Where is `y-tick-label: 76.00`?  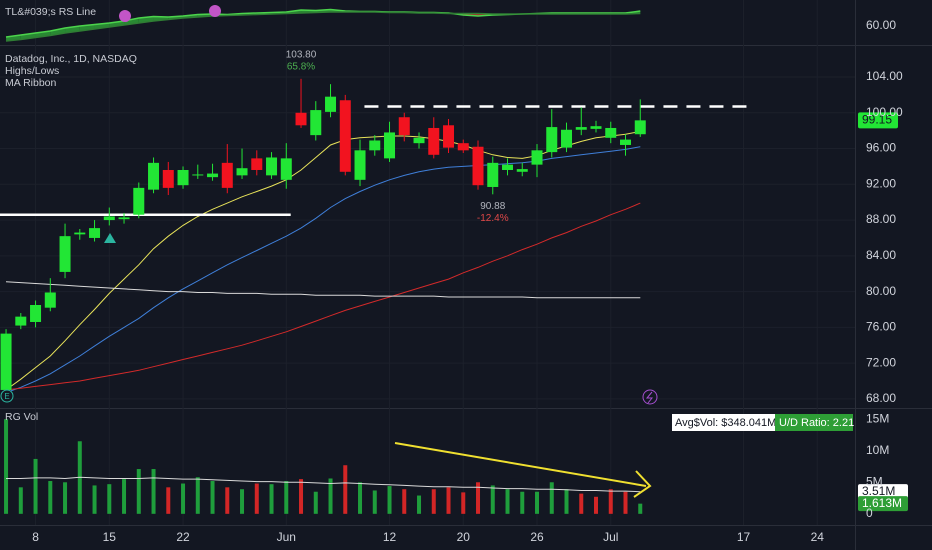
y-tick-label: 76.00 is located at coordinates (881, 327).